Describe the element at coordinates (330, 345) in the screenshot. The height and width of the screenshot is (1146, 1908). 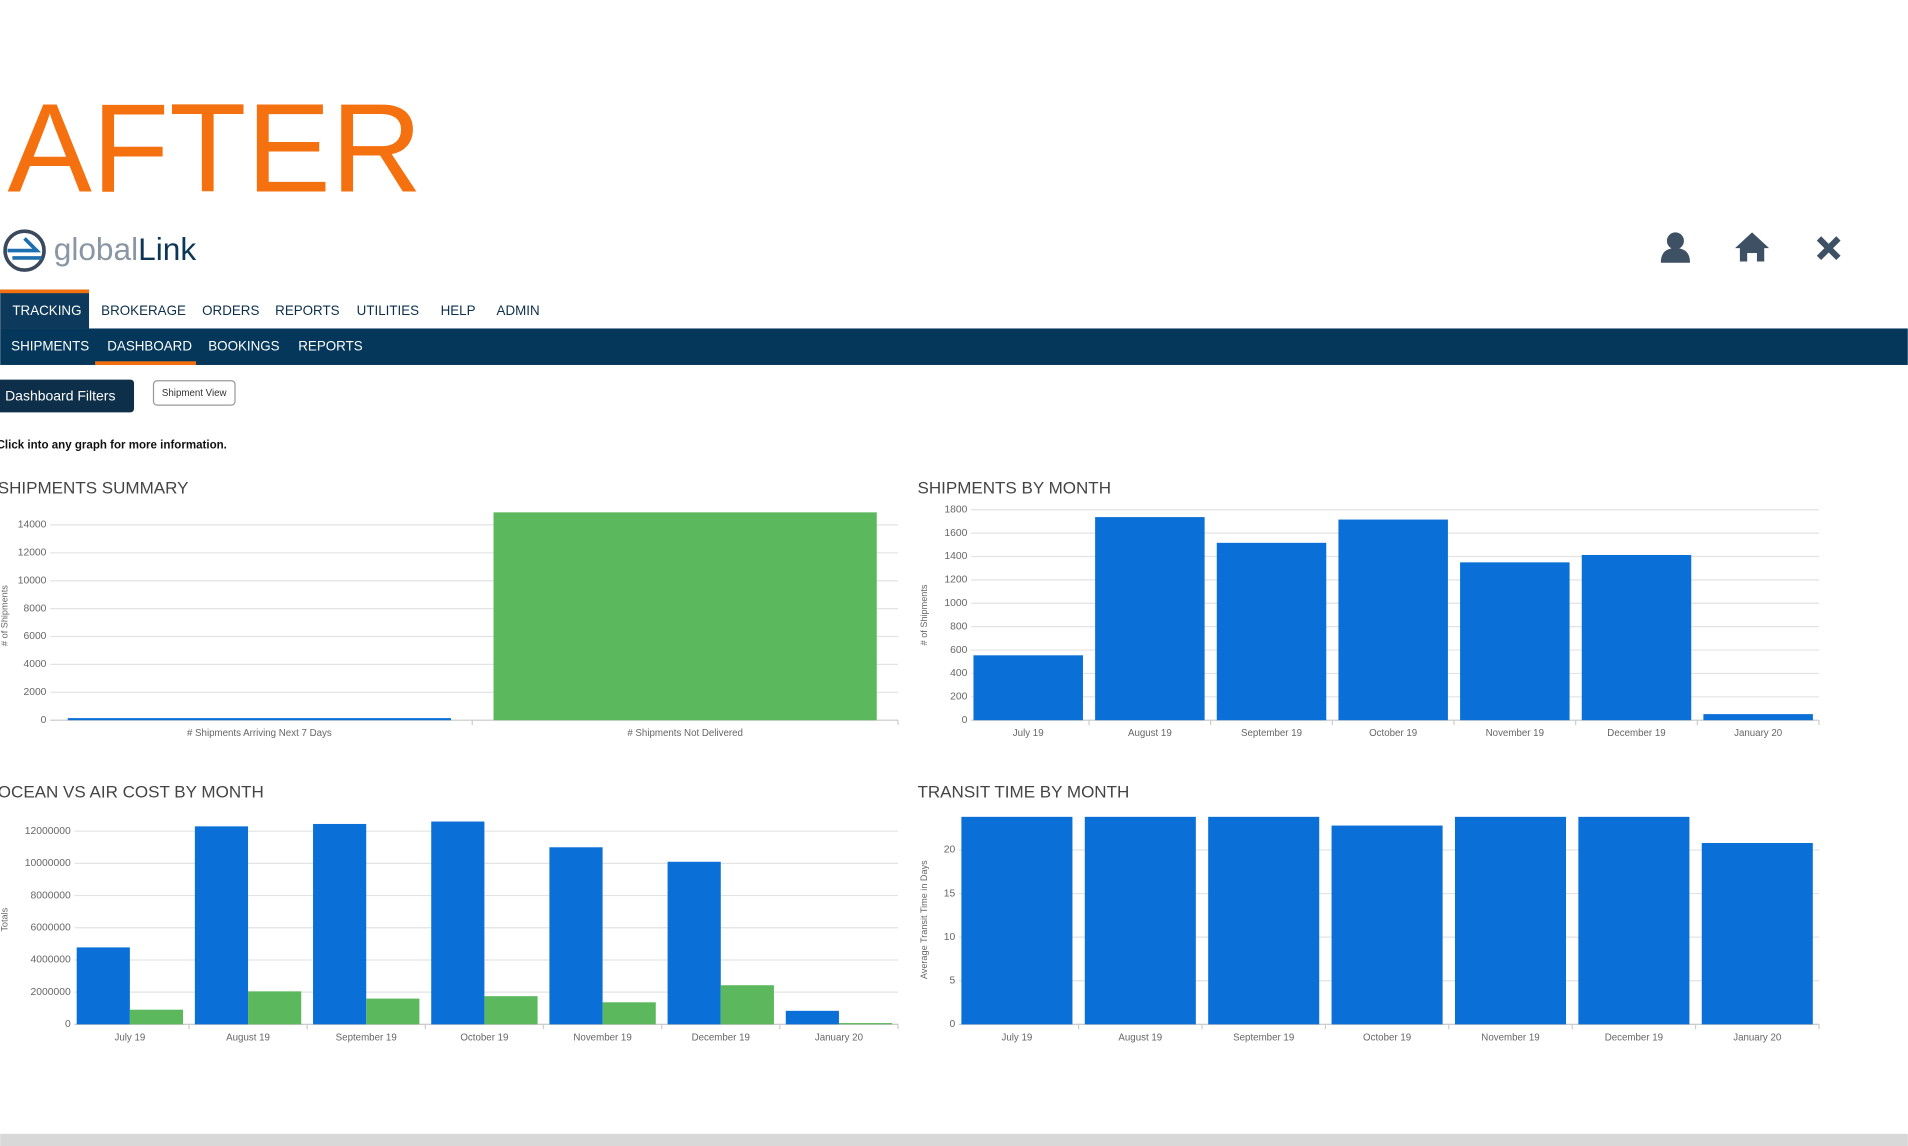
I see `subnav-item: REPORTS` at that location.